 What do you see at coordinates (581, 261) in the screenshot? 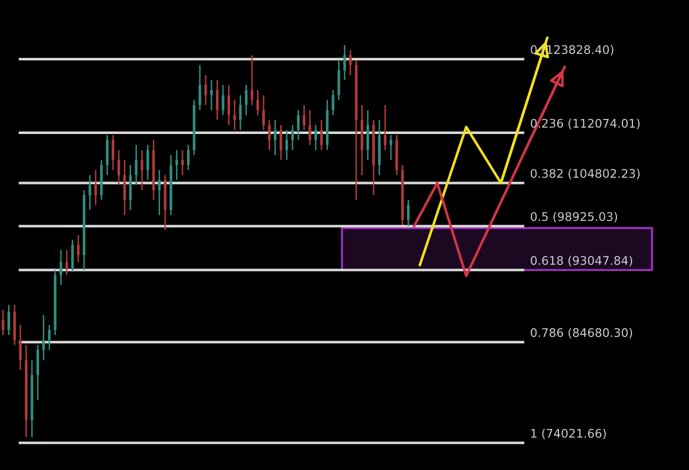
I see `annotation: 0.618 (93047.84)` at bounding box center [581, 261].